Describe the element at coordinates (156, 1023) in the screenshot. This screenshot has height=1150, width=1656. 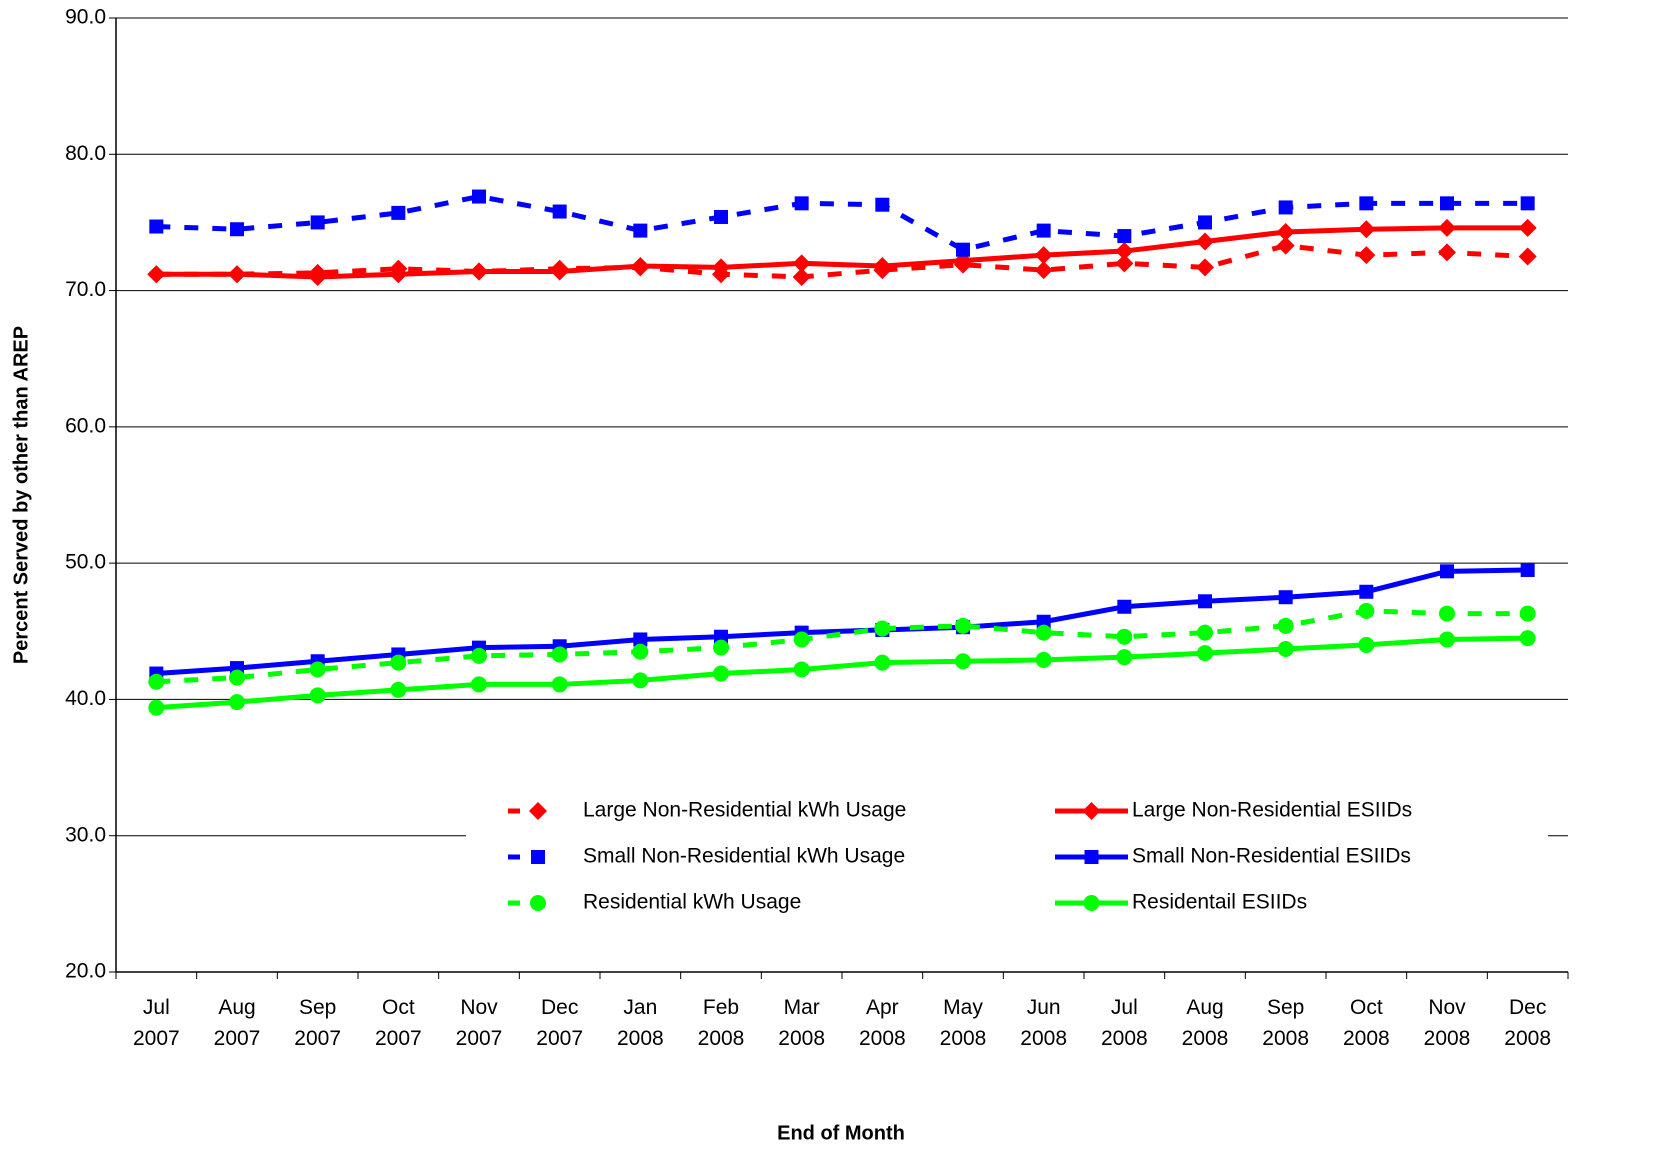
I see `x-tick-label: Jul 2007` at that location.